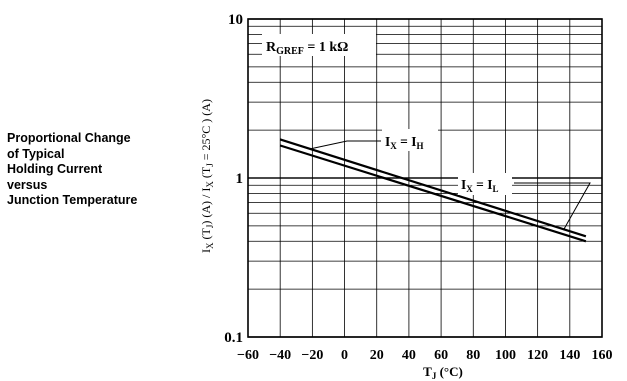  Describe the element at coordinates (377, 355) in the screenshot. I see `x-tick-label: 20` at that location.